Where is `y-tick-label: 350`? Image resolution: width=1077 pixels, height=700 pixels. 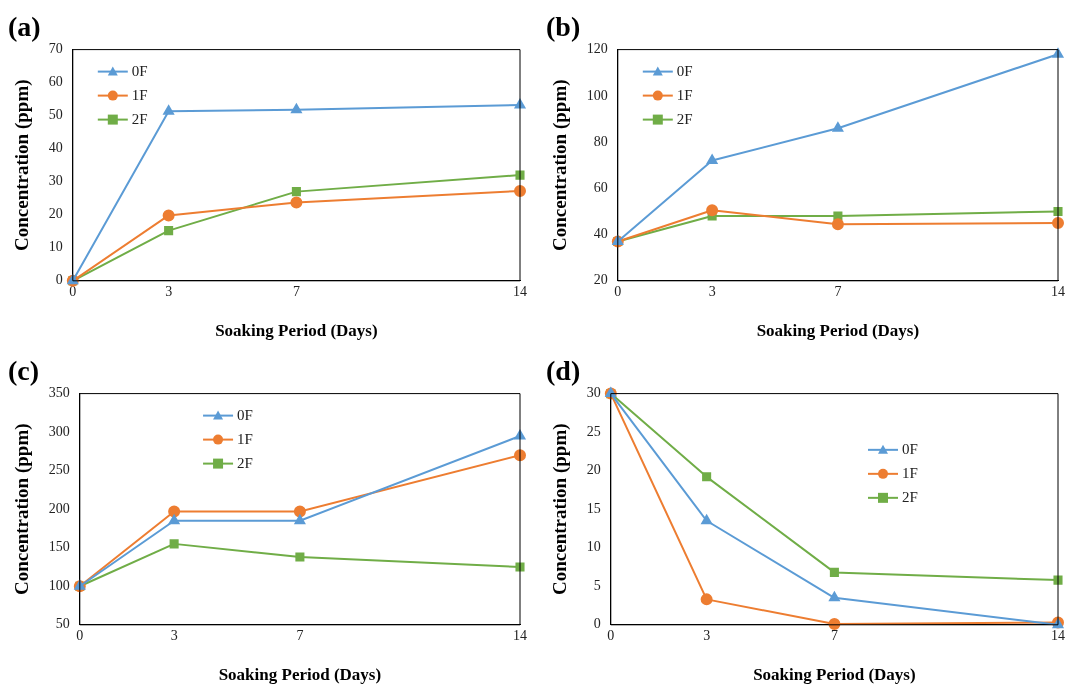
y-tick-label: 350 is located at coordinates (59, 393).